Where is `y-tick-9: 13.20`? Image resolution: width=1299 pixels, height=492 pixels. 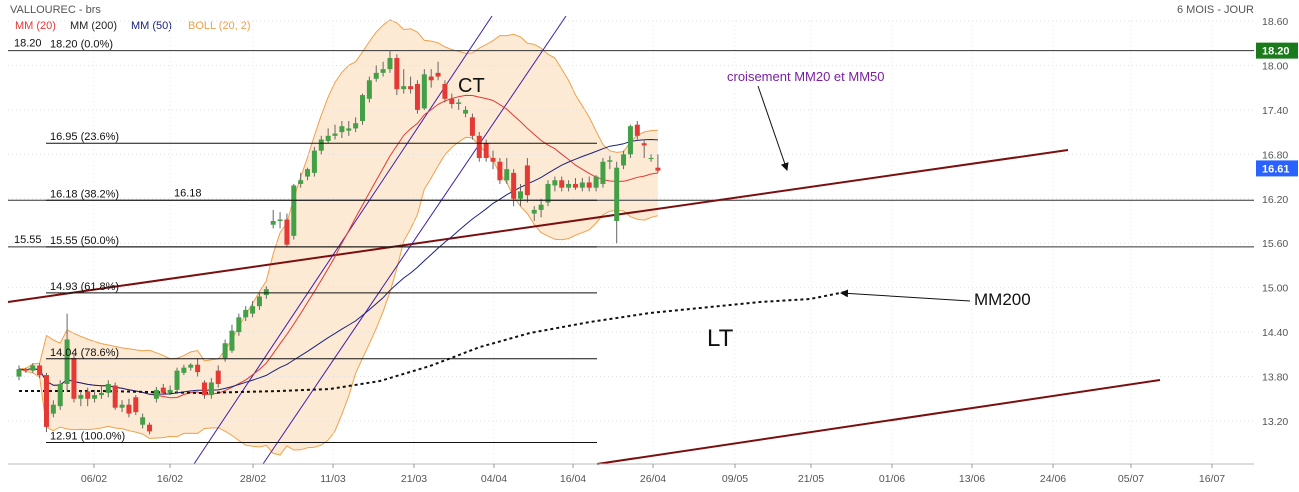 y-tick-9: 13.20 is located at coordinates (1275, 422).